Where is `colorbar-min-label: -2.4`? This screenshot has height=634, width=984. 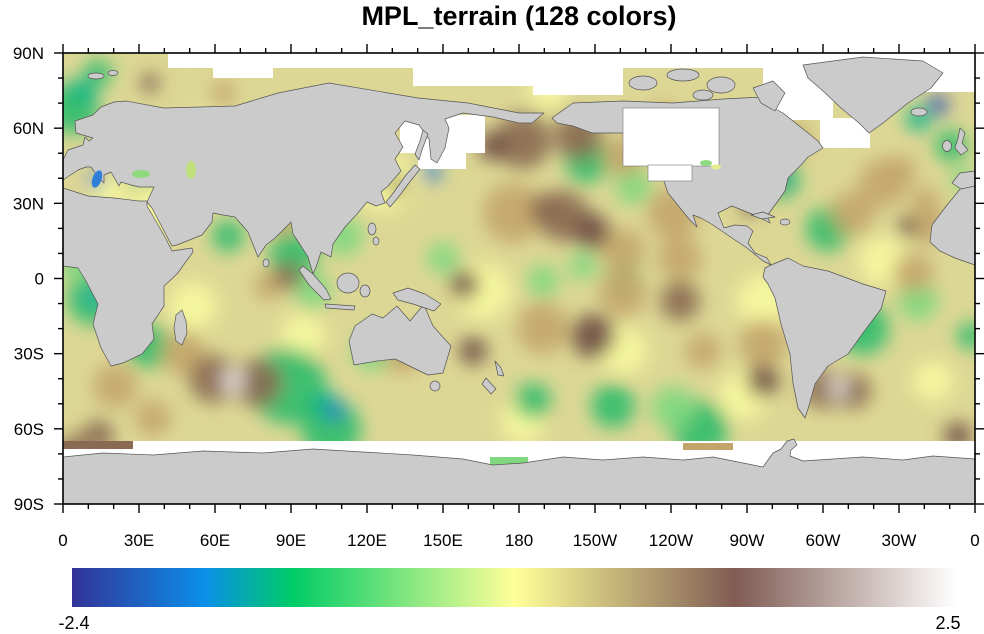 colorbar-min-label: -2.4 is located at coordinates (73, 623).